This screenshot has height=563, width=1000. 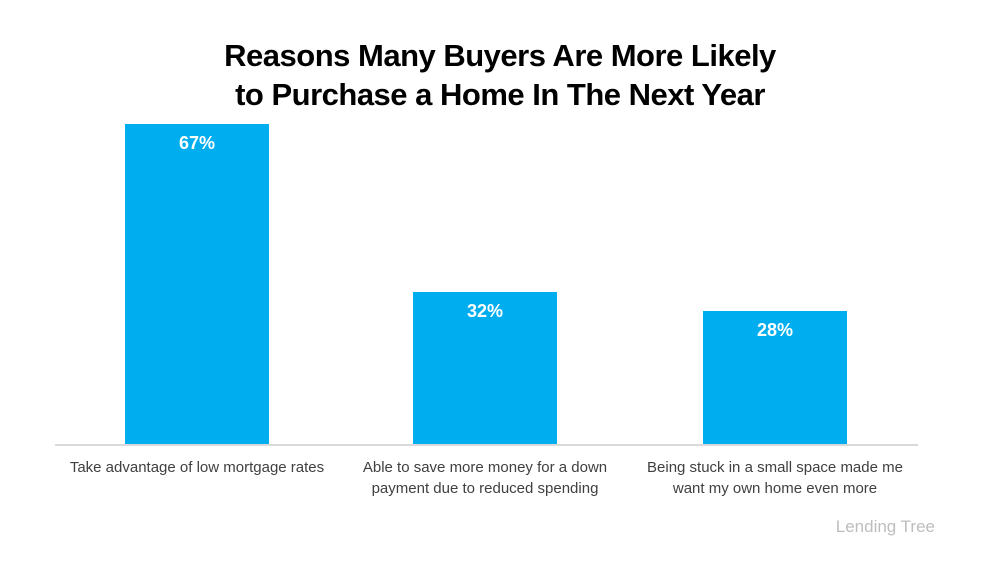 I want to click on chart-title-line-1: Reasons Many Buyers Are More Likely, so click(x=500, y=55).